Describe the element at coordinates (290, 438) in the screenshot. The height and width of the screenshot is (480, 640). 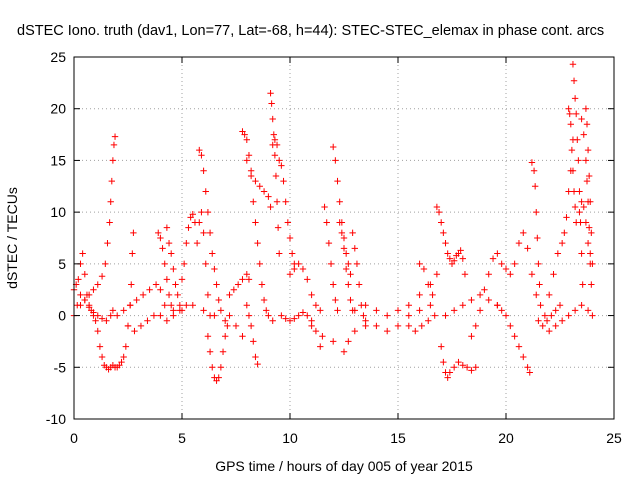
I see `x-tick-label: 10` at that location.